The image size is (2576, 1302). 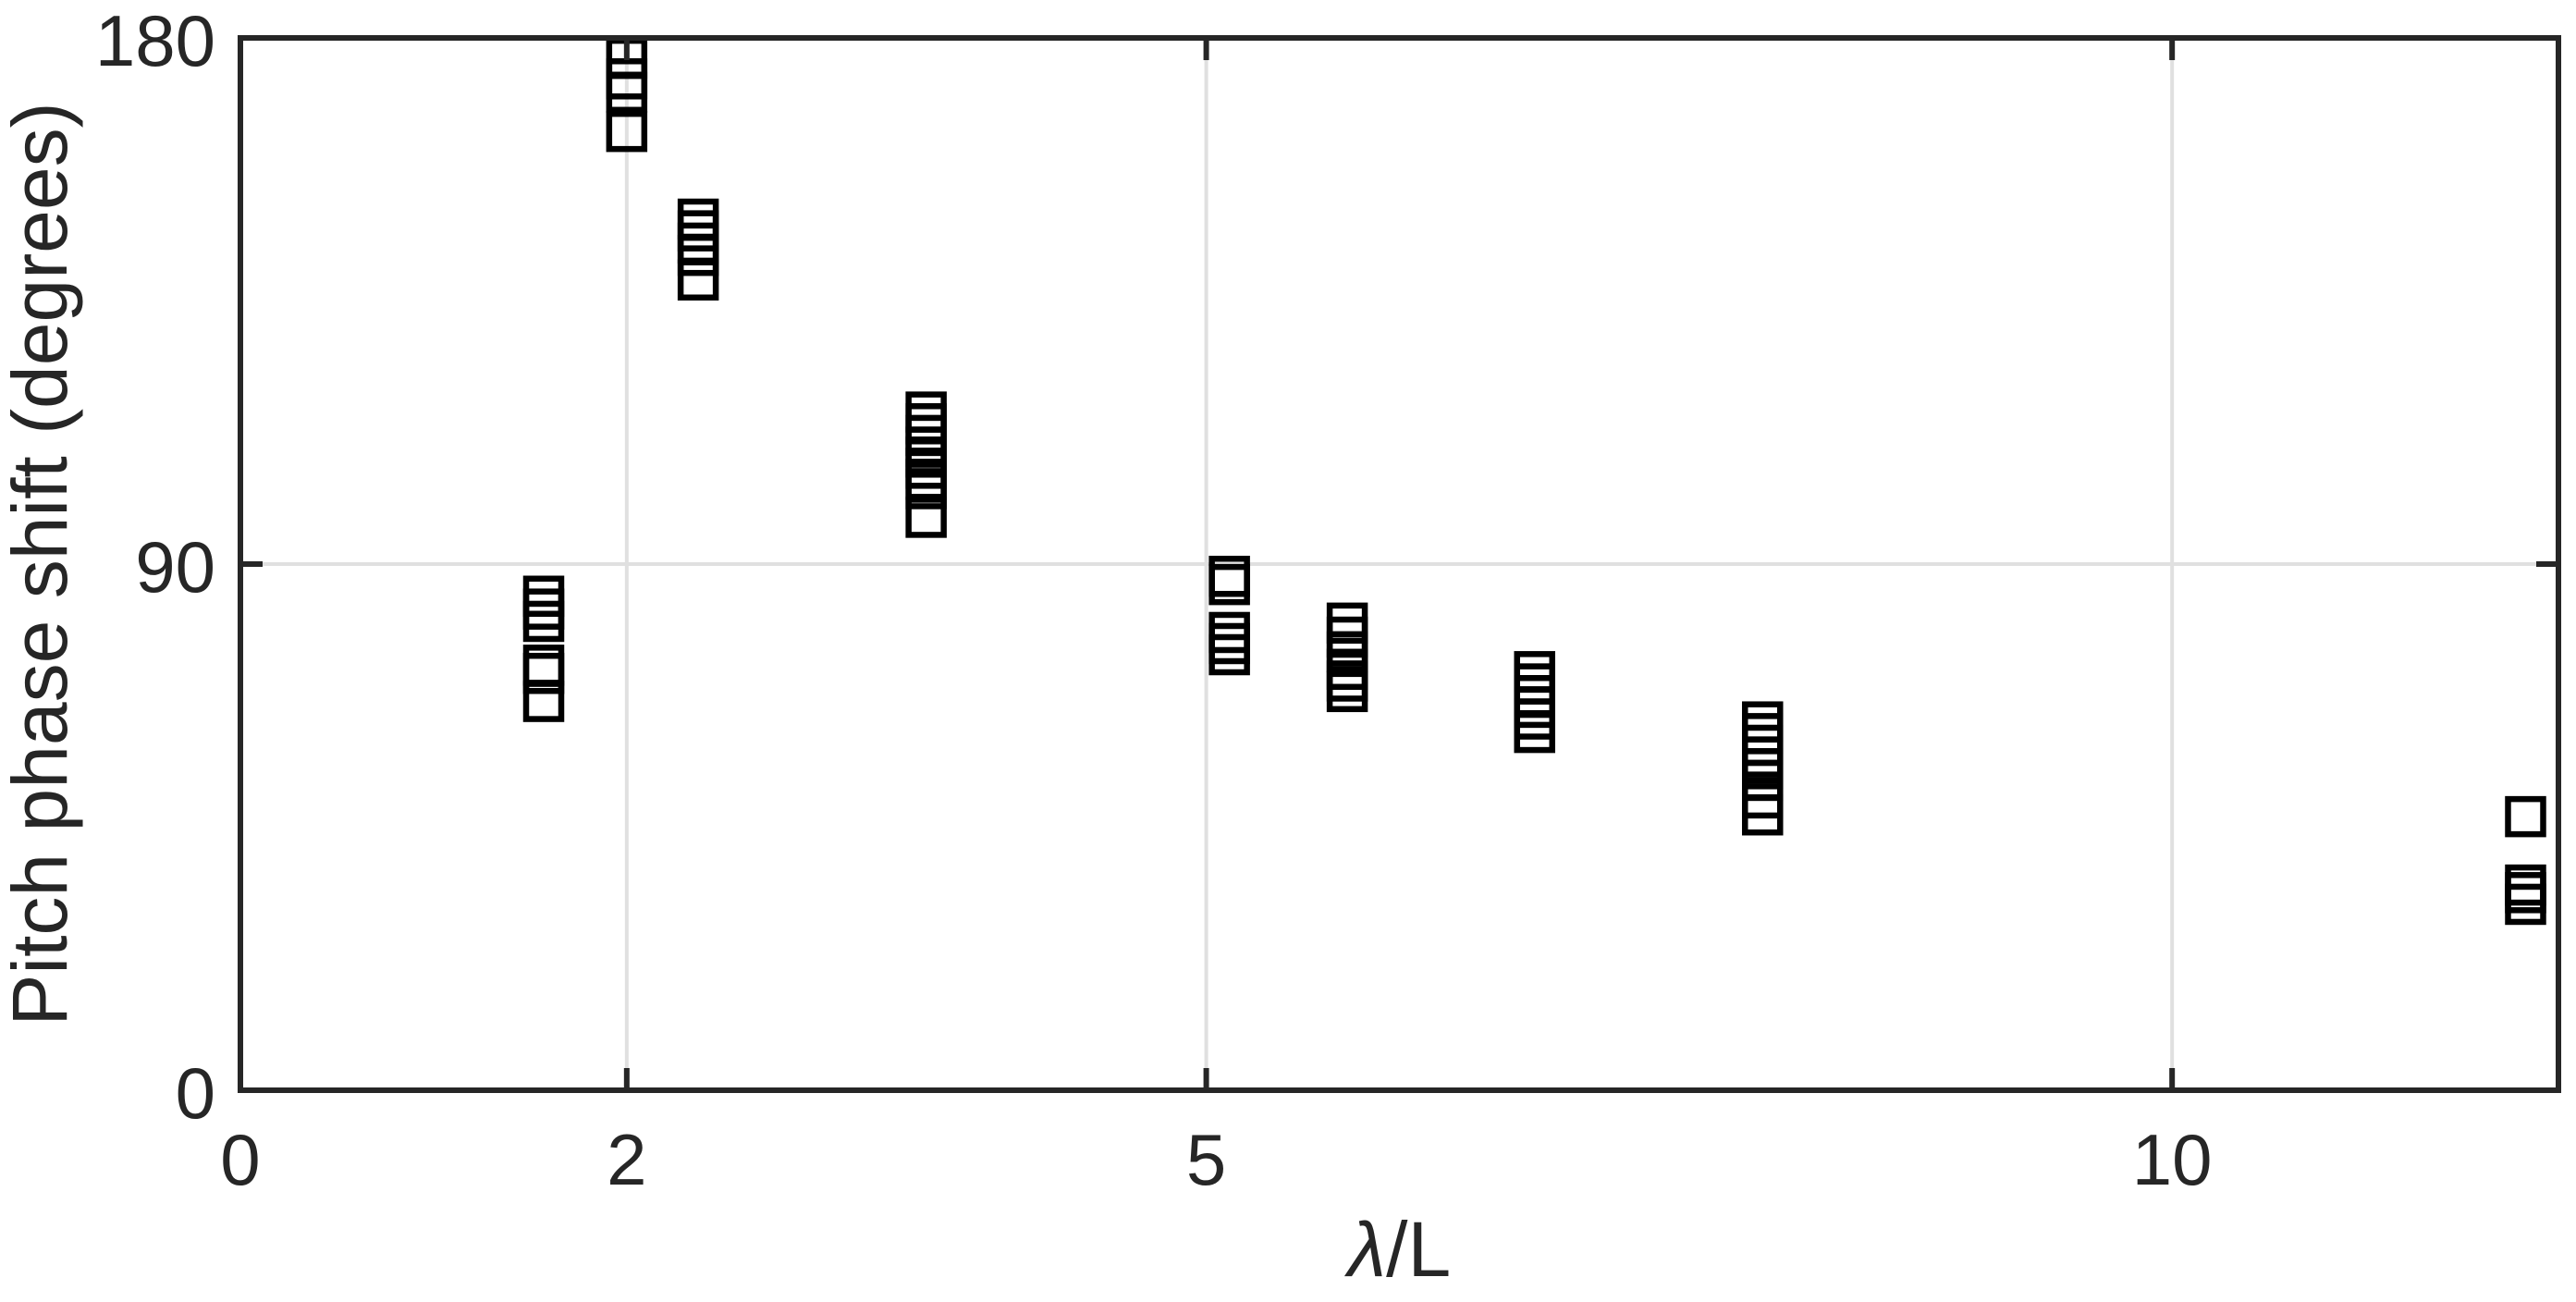 What do you see at coordinates (41, 564) in the screenshot?
I see `y-axis-label: Pitch phase shift (degrees)` at bounding box center [41, 564].